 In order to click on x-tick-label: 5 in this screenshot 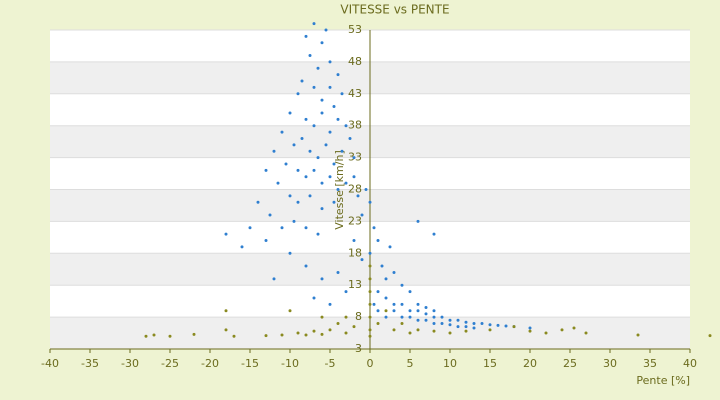, I will do `click(410, 363)`.